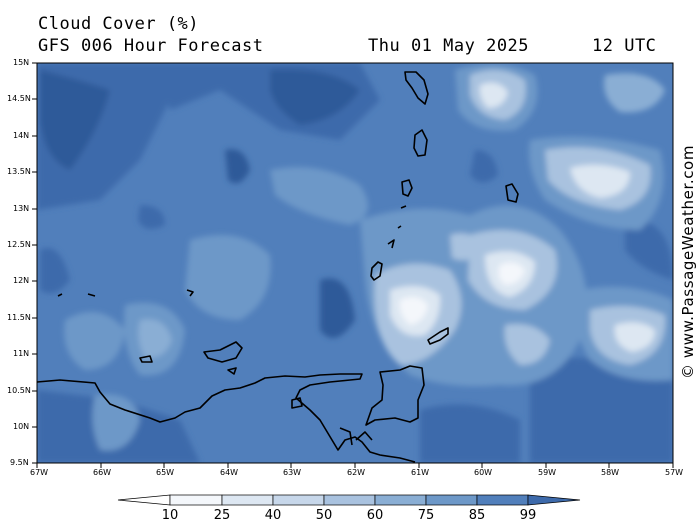 This screenshot has width=700, height=525. I want to click on tobago-island, so click(438, 336).